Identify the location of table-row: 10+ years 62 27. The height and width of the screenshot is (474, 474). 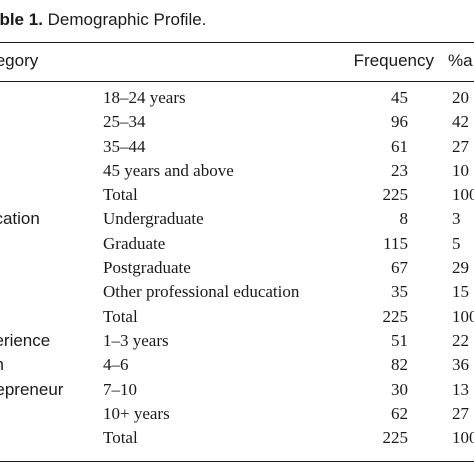
(237, 414).